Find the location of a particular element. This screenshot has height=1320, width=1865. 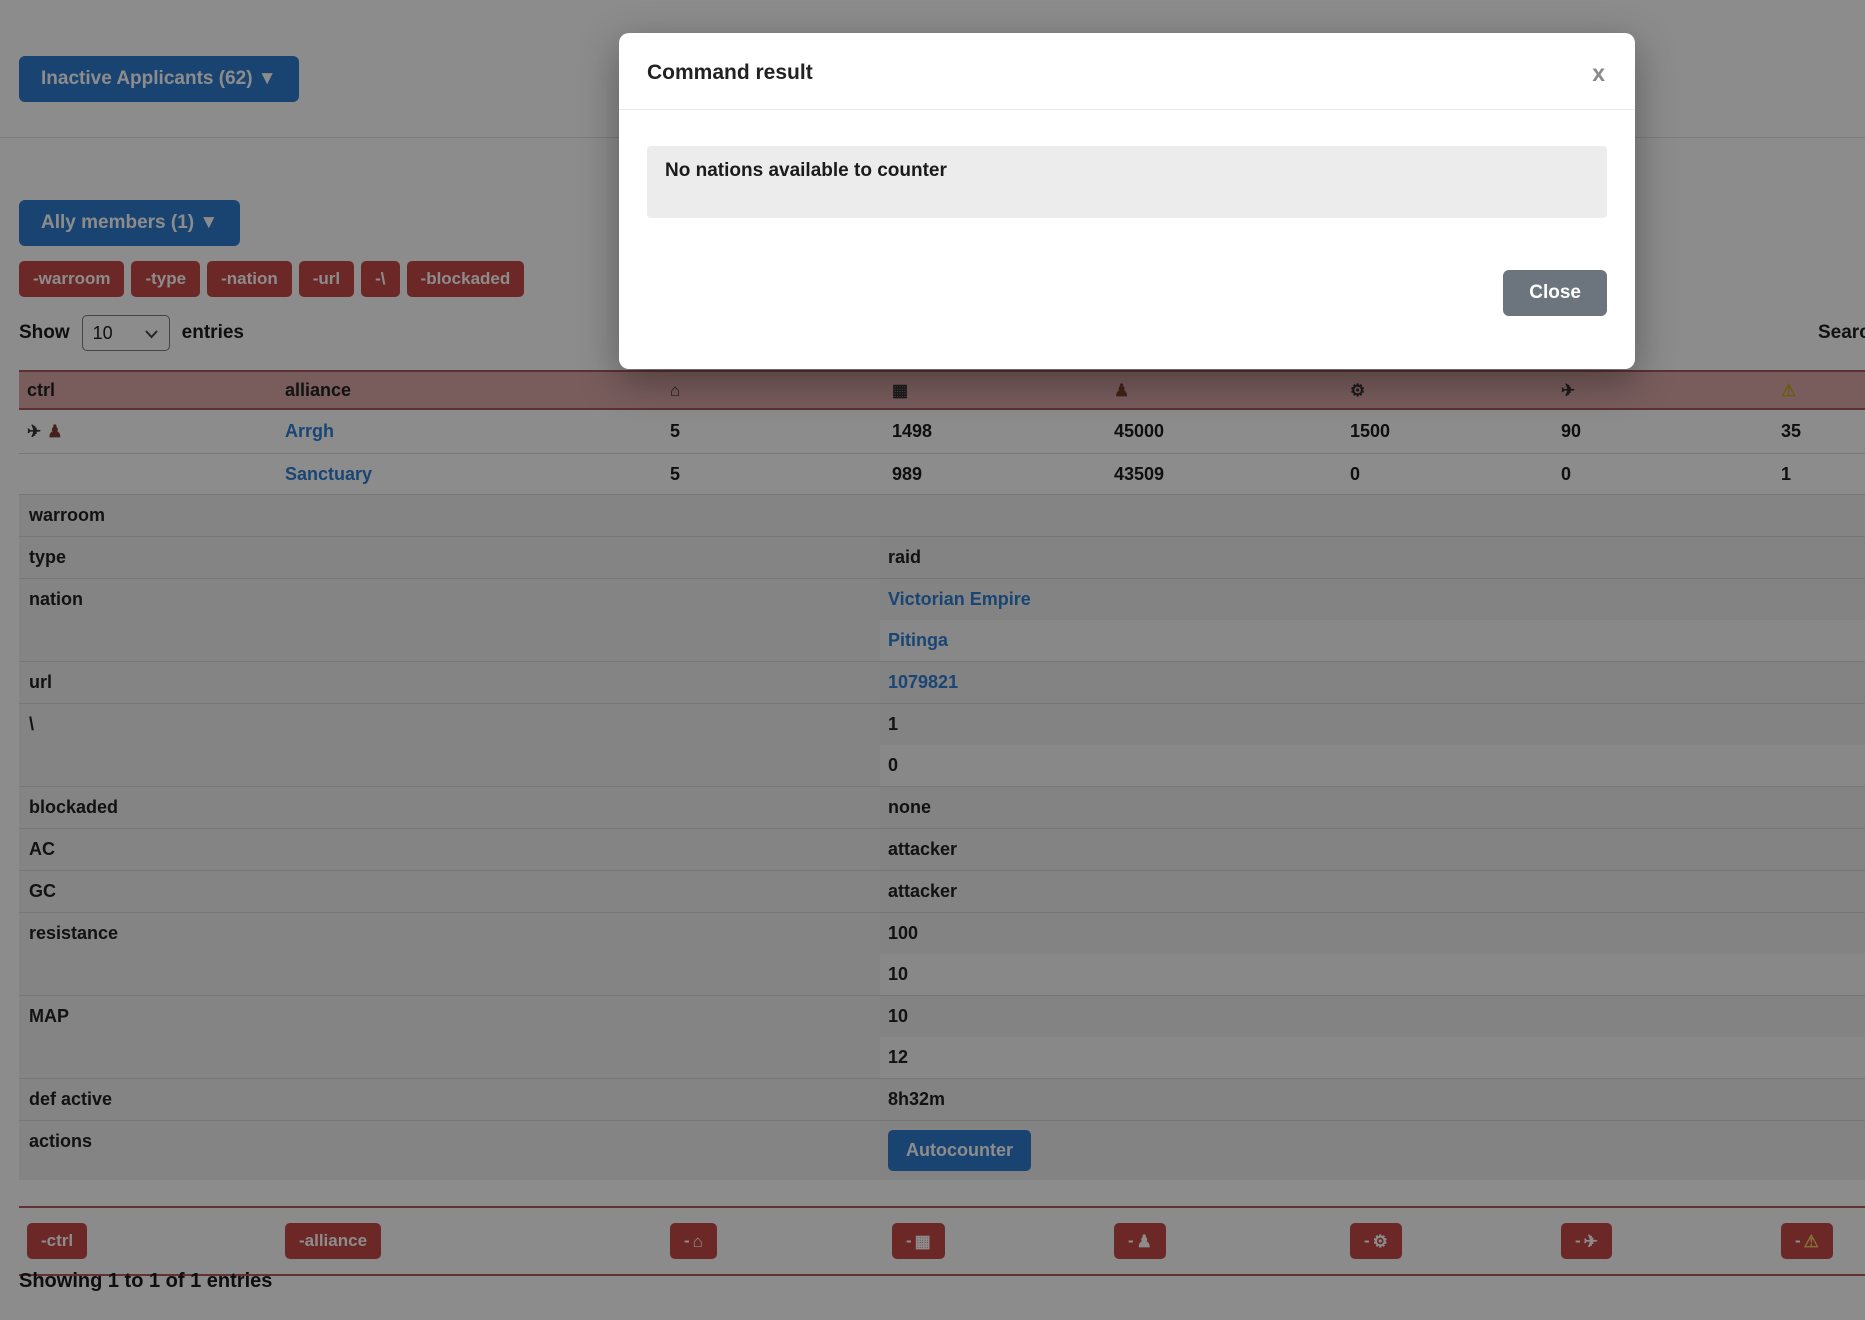

detail-value: 12 is located at coordinates (1372, 1057).